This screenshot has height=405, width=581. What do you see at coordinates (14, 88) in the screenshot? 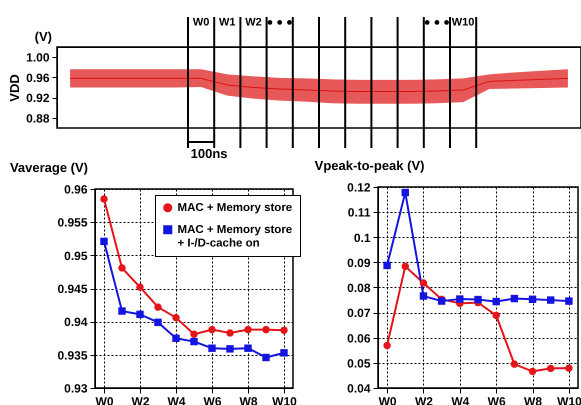
I see `y-axis-title: VDD` at bounding box center [14, 88].